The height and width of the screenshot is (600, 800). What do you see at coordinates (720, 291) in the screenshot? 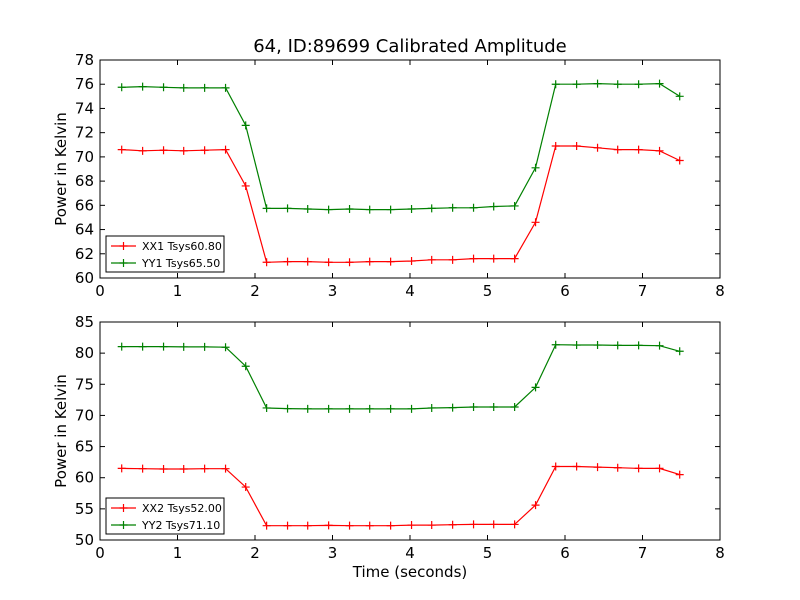
I see `x-tick-label: 8` at bounding box center [720, 291].